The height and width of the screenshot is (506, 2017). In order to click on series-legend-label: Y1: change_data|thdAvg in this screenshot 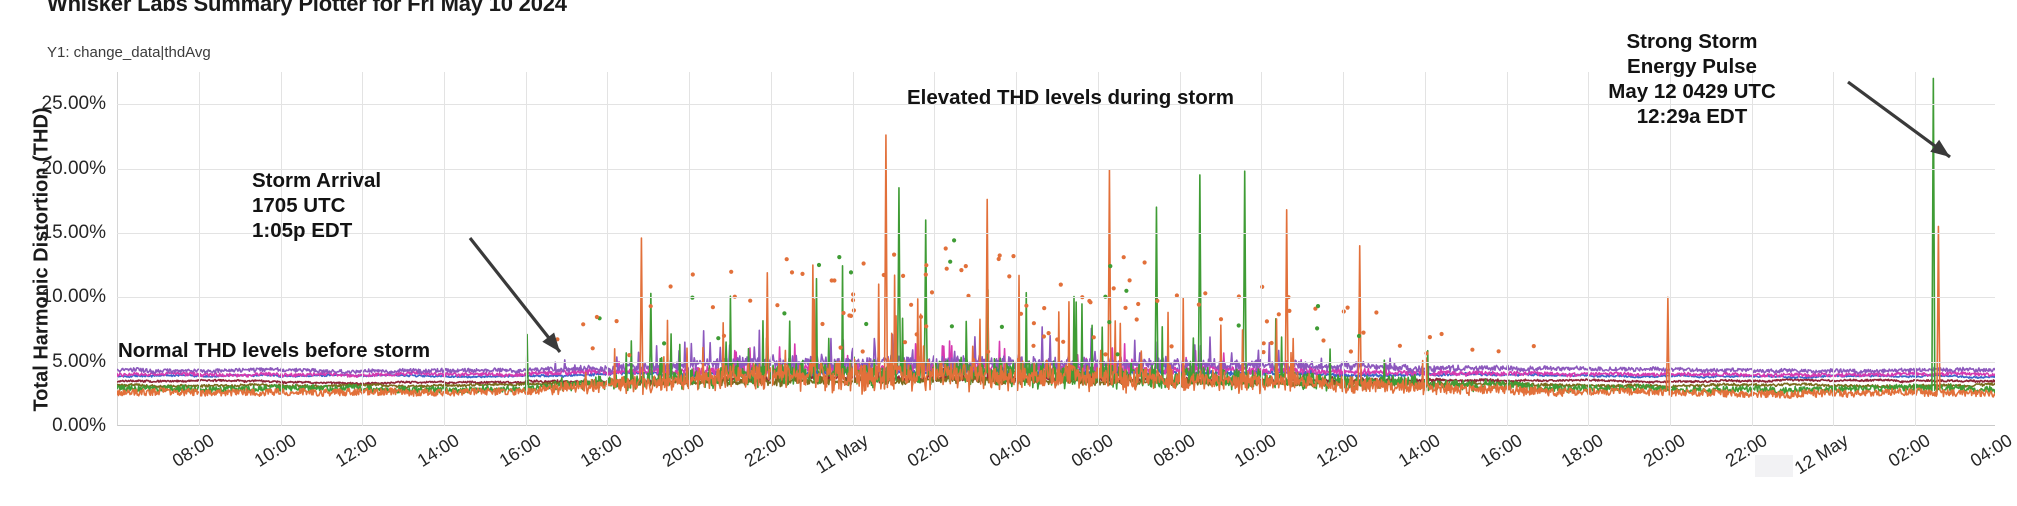, I will do `click(129, 52)`.